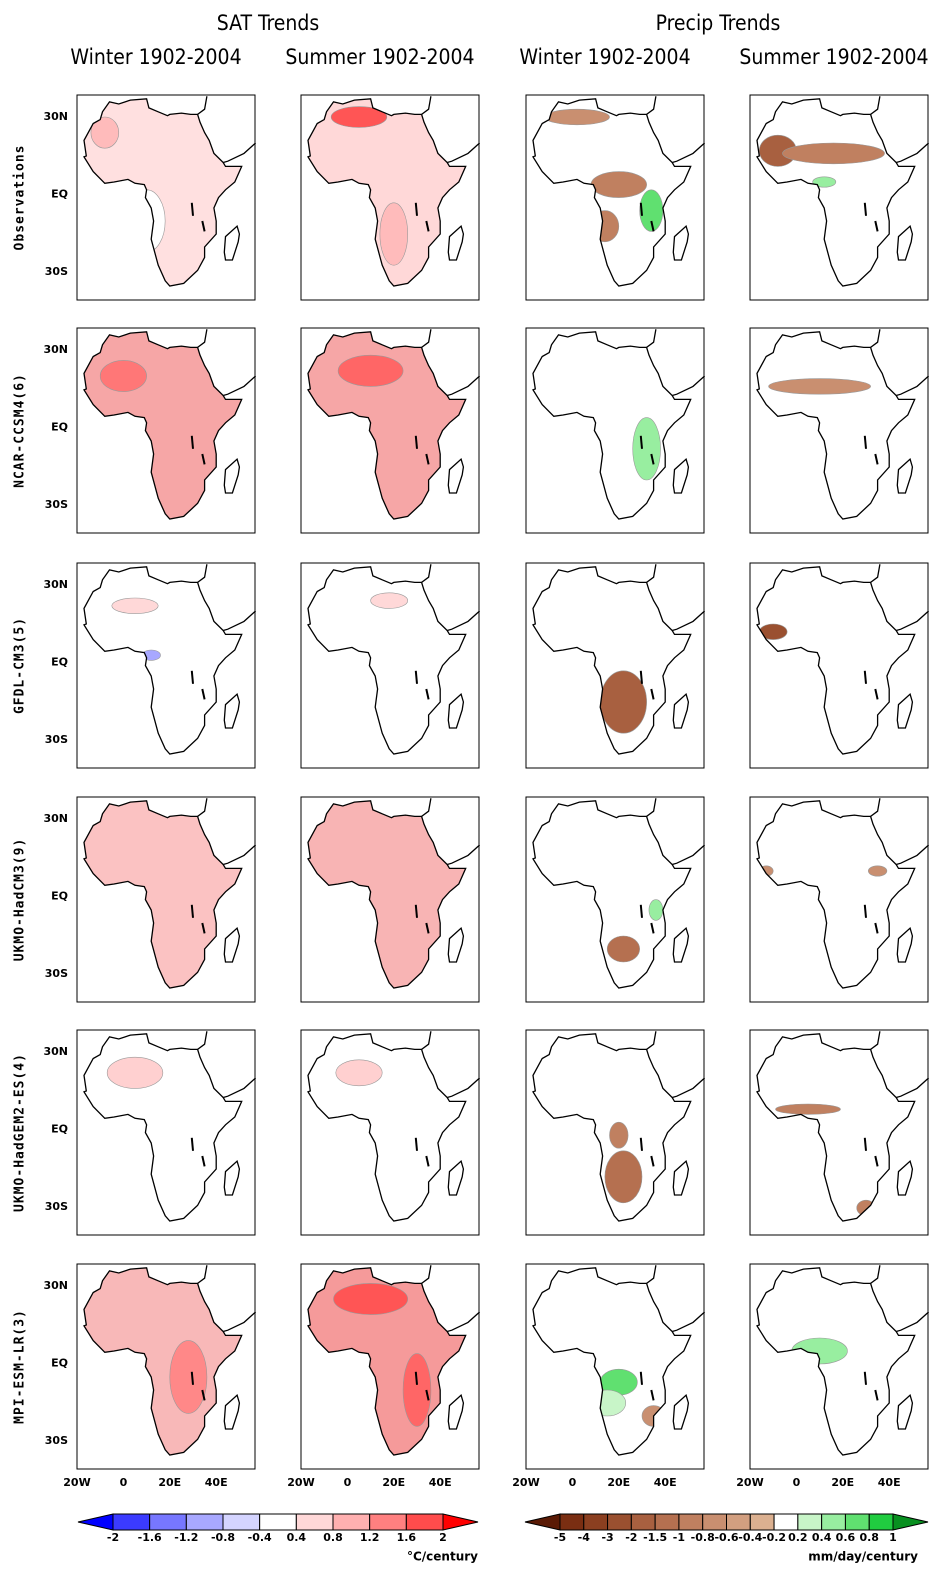  What do you see at coordinates (186, 1537) in the screenshot?
I see `colorbar-label: -1.2` at bounding box center [186, 1537].